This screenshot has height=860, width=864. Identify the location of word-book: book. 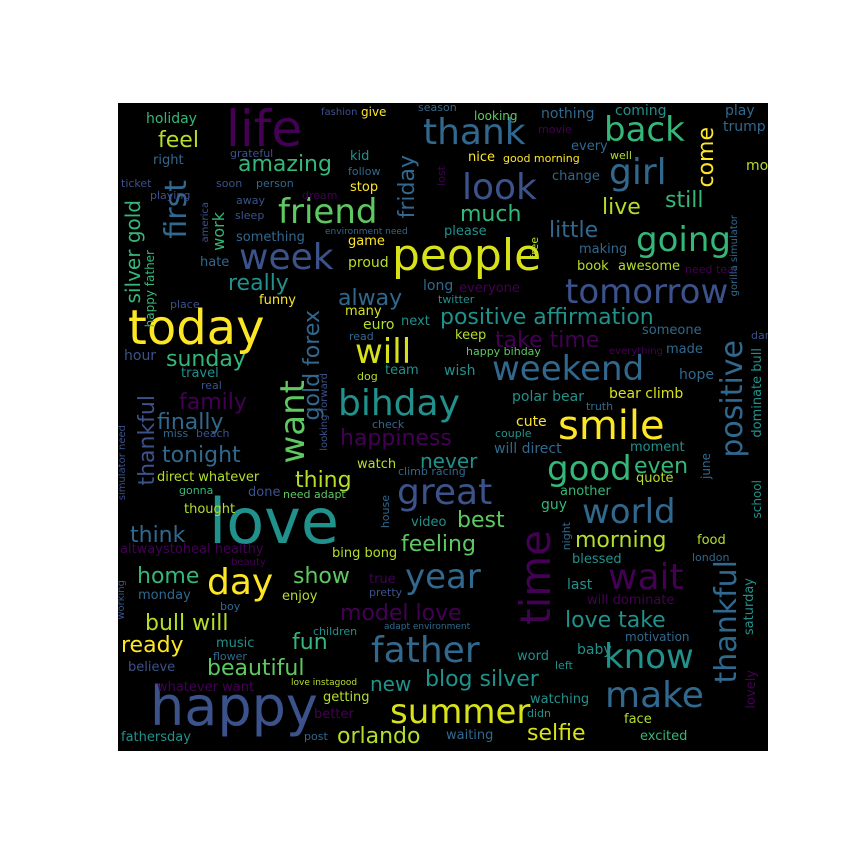
(593, 266).